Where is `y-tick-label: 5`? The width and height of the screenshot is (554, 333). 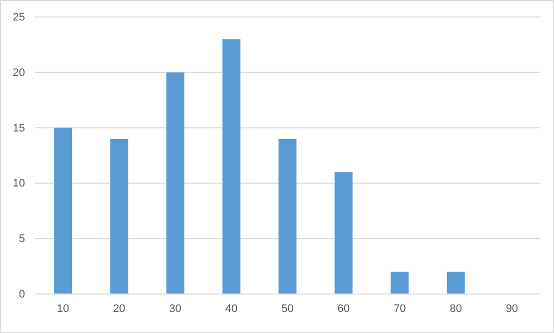
y-tick-label: 5 is located at coordinates (21, 239).